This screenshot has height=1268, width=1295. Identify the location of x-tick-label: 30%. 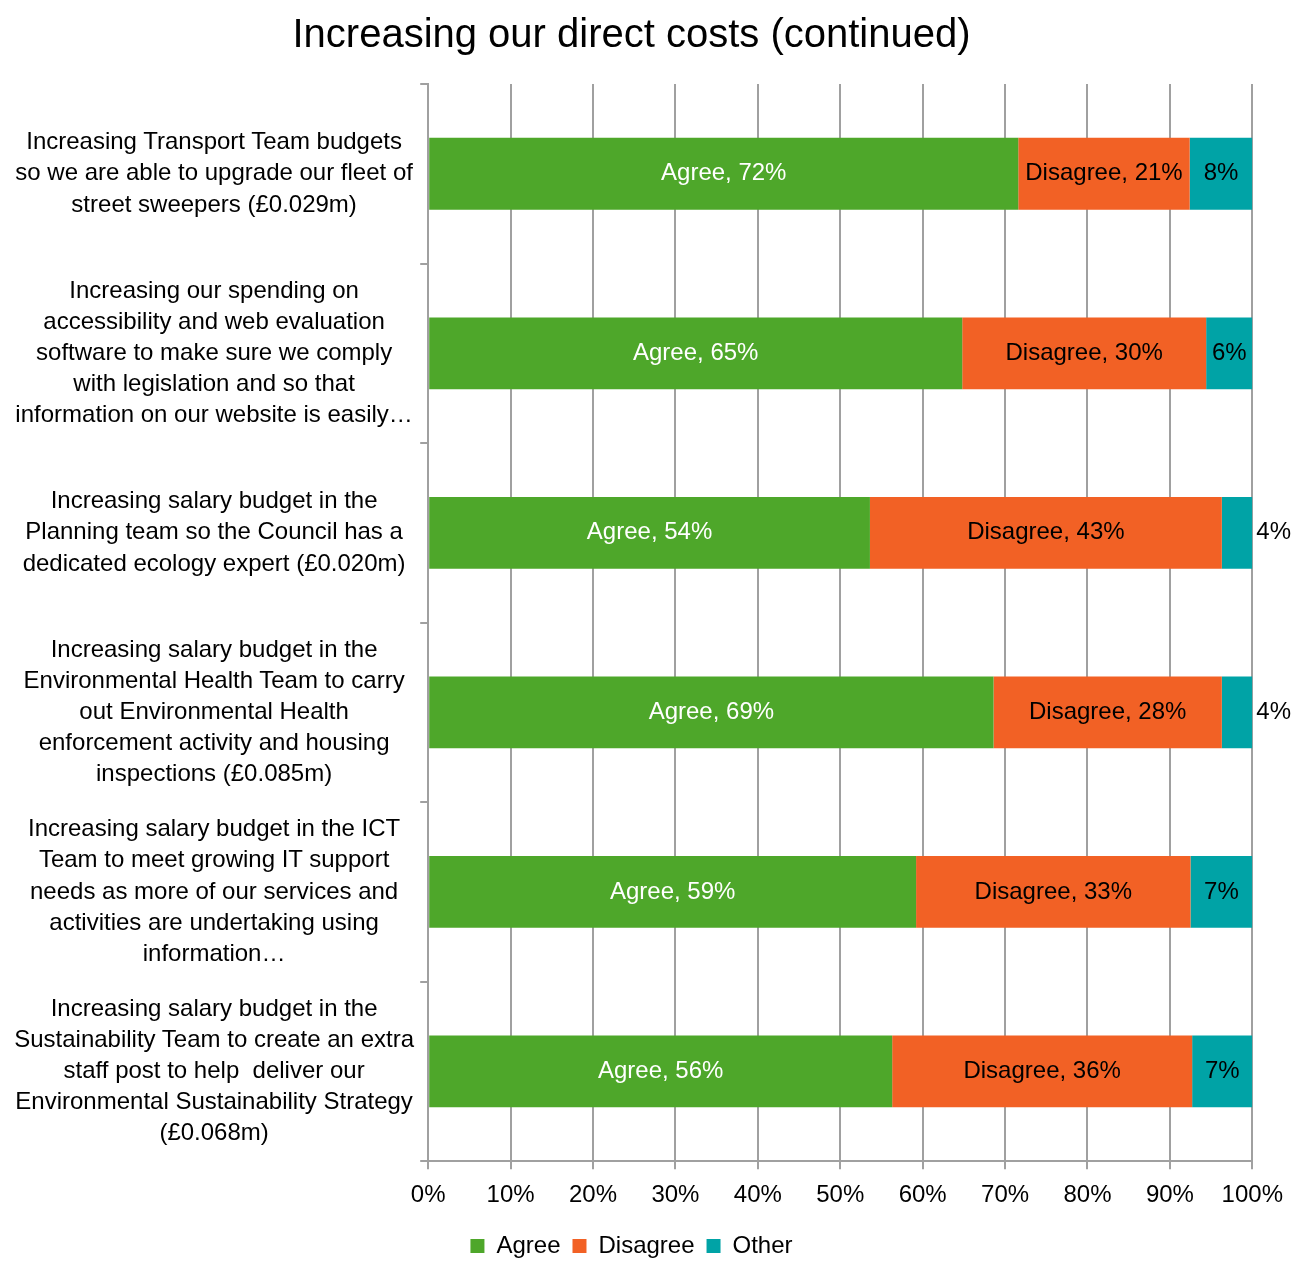
(675, 1194).